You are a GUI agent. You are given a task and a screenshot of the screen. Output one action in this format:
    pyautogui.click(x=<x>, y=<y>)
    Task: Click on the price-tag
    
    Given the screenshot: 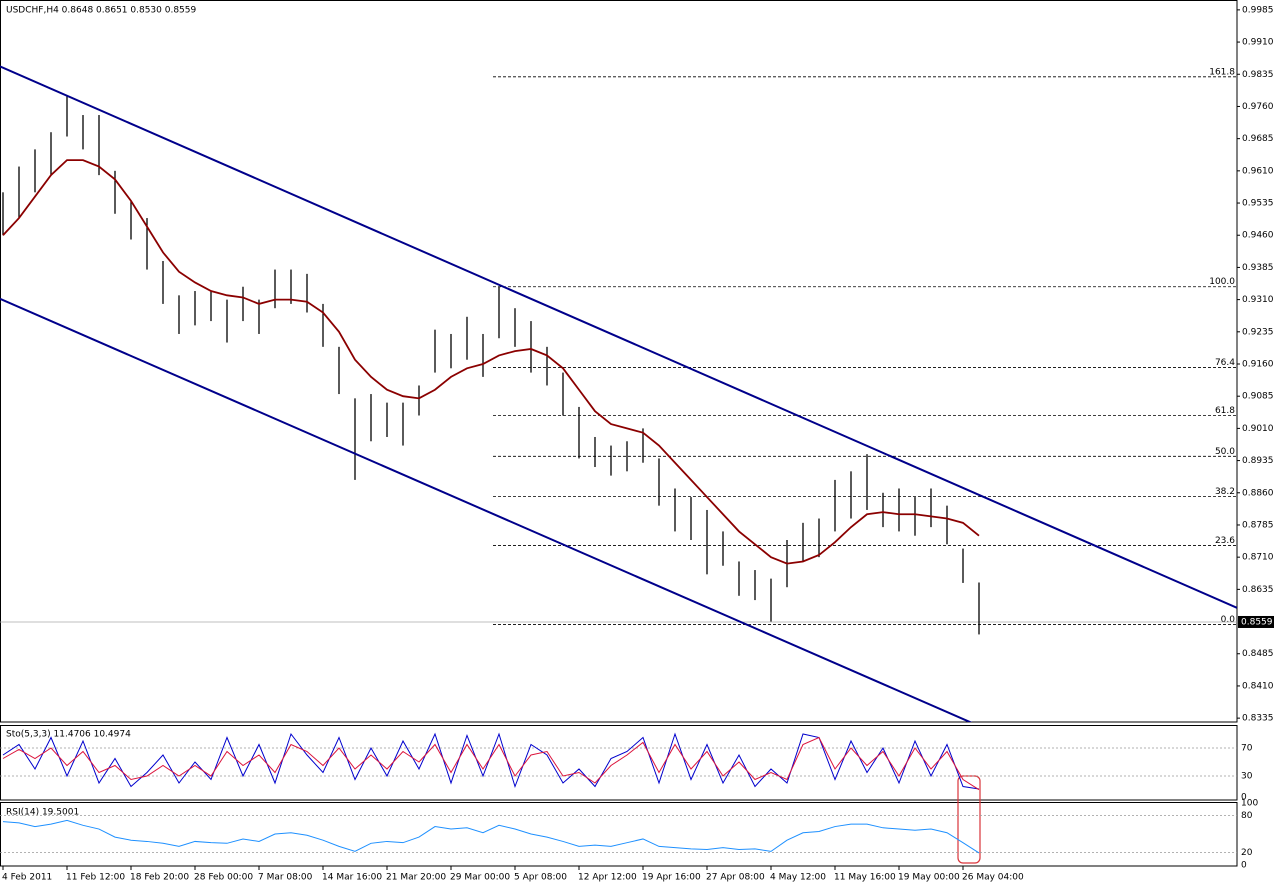 What is the action you would take?
    pyautogui.click(x=1256, y=621)
    